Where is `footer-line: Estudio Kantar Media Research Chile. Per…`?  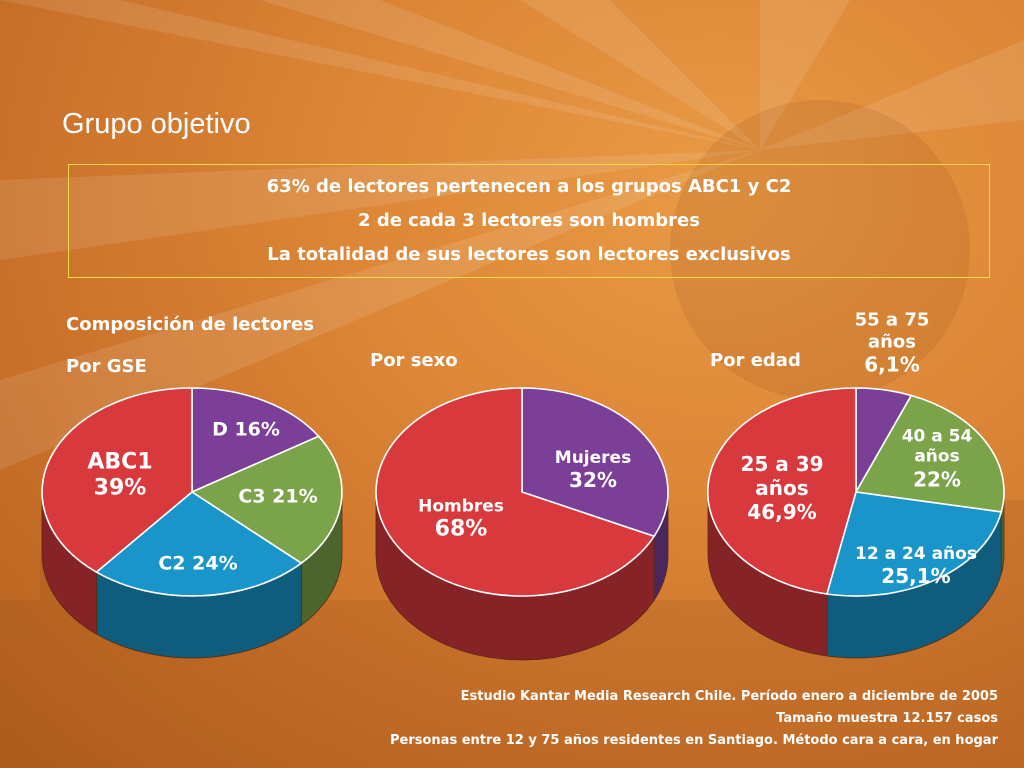 footer-line: Estudio Kantar Media Research Chile. Per… is located at coordinates (729, 696).